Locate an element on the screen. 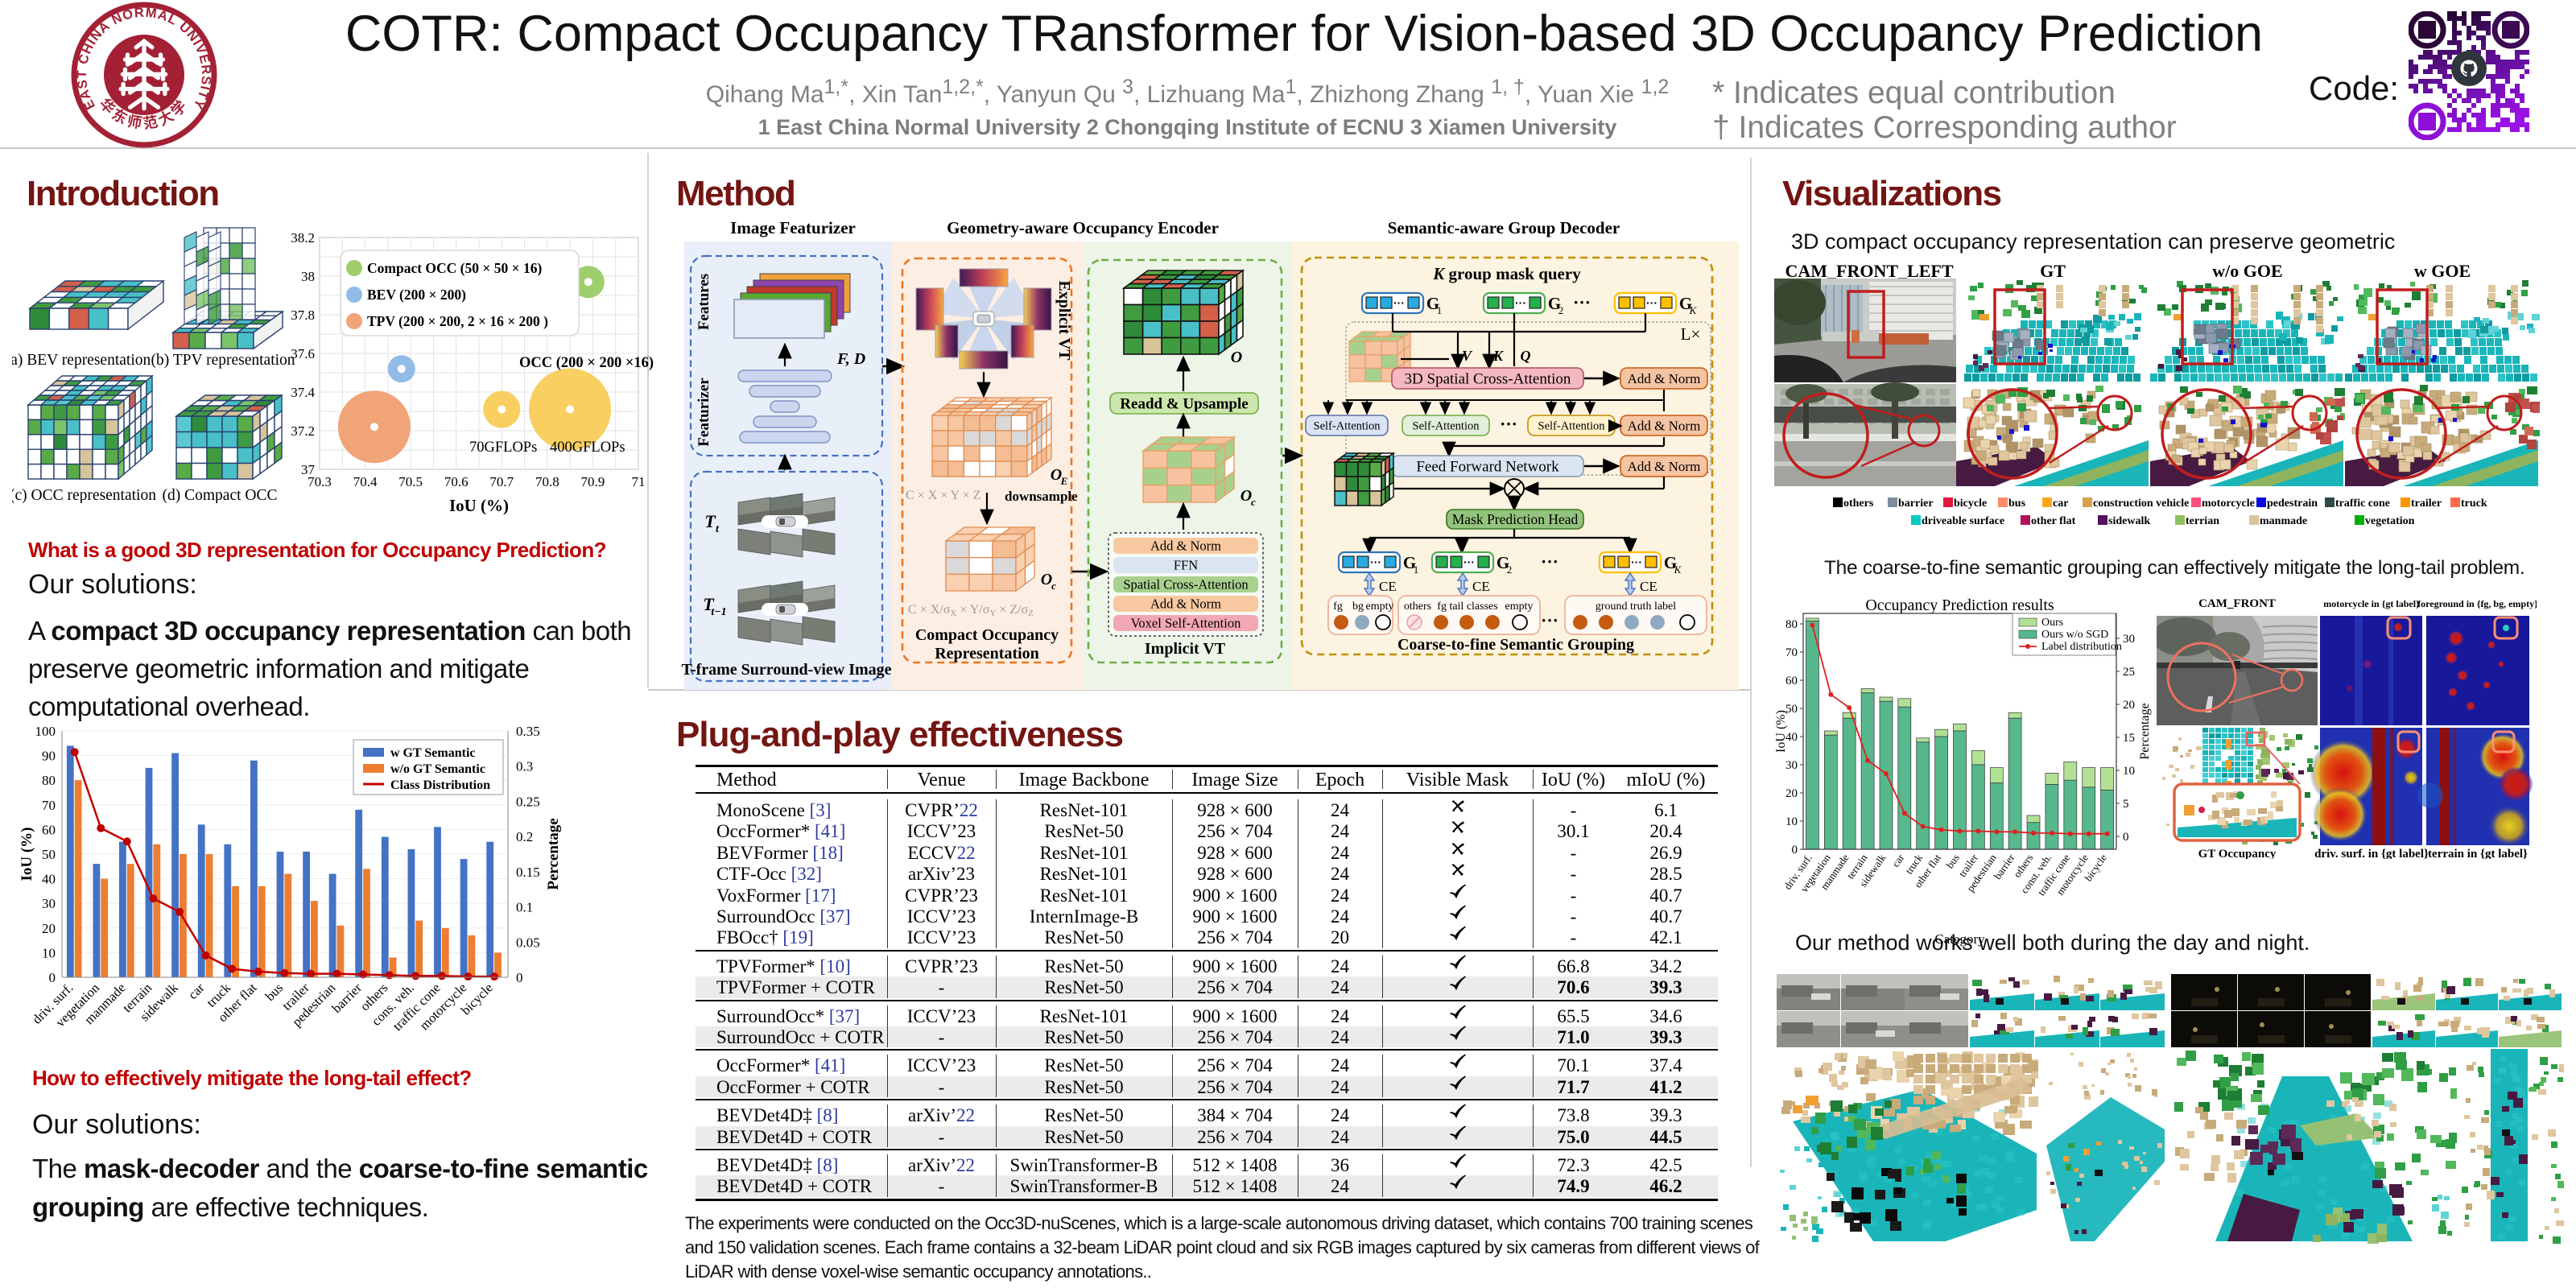 The width and height of the screenshot is (2576, 1288). svg-text: 0.3 is located at coordinates (524, 766).